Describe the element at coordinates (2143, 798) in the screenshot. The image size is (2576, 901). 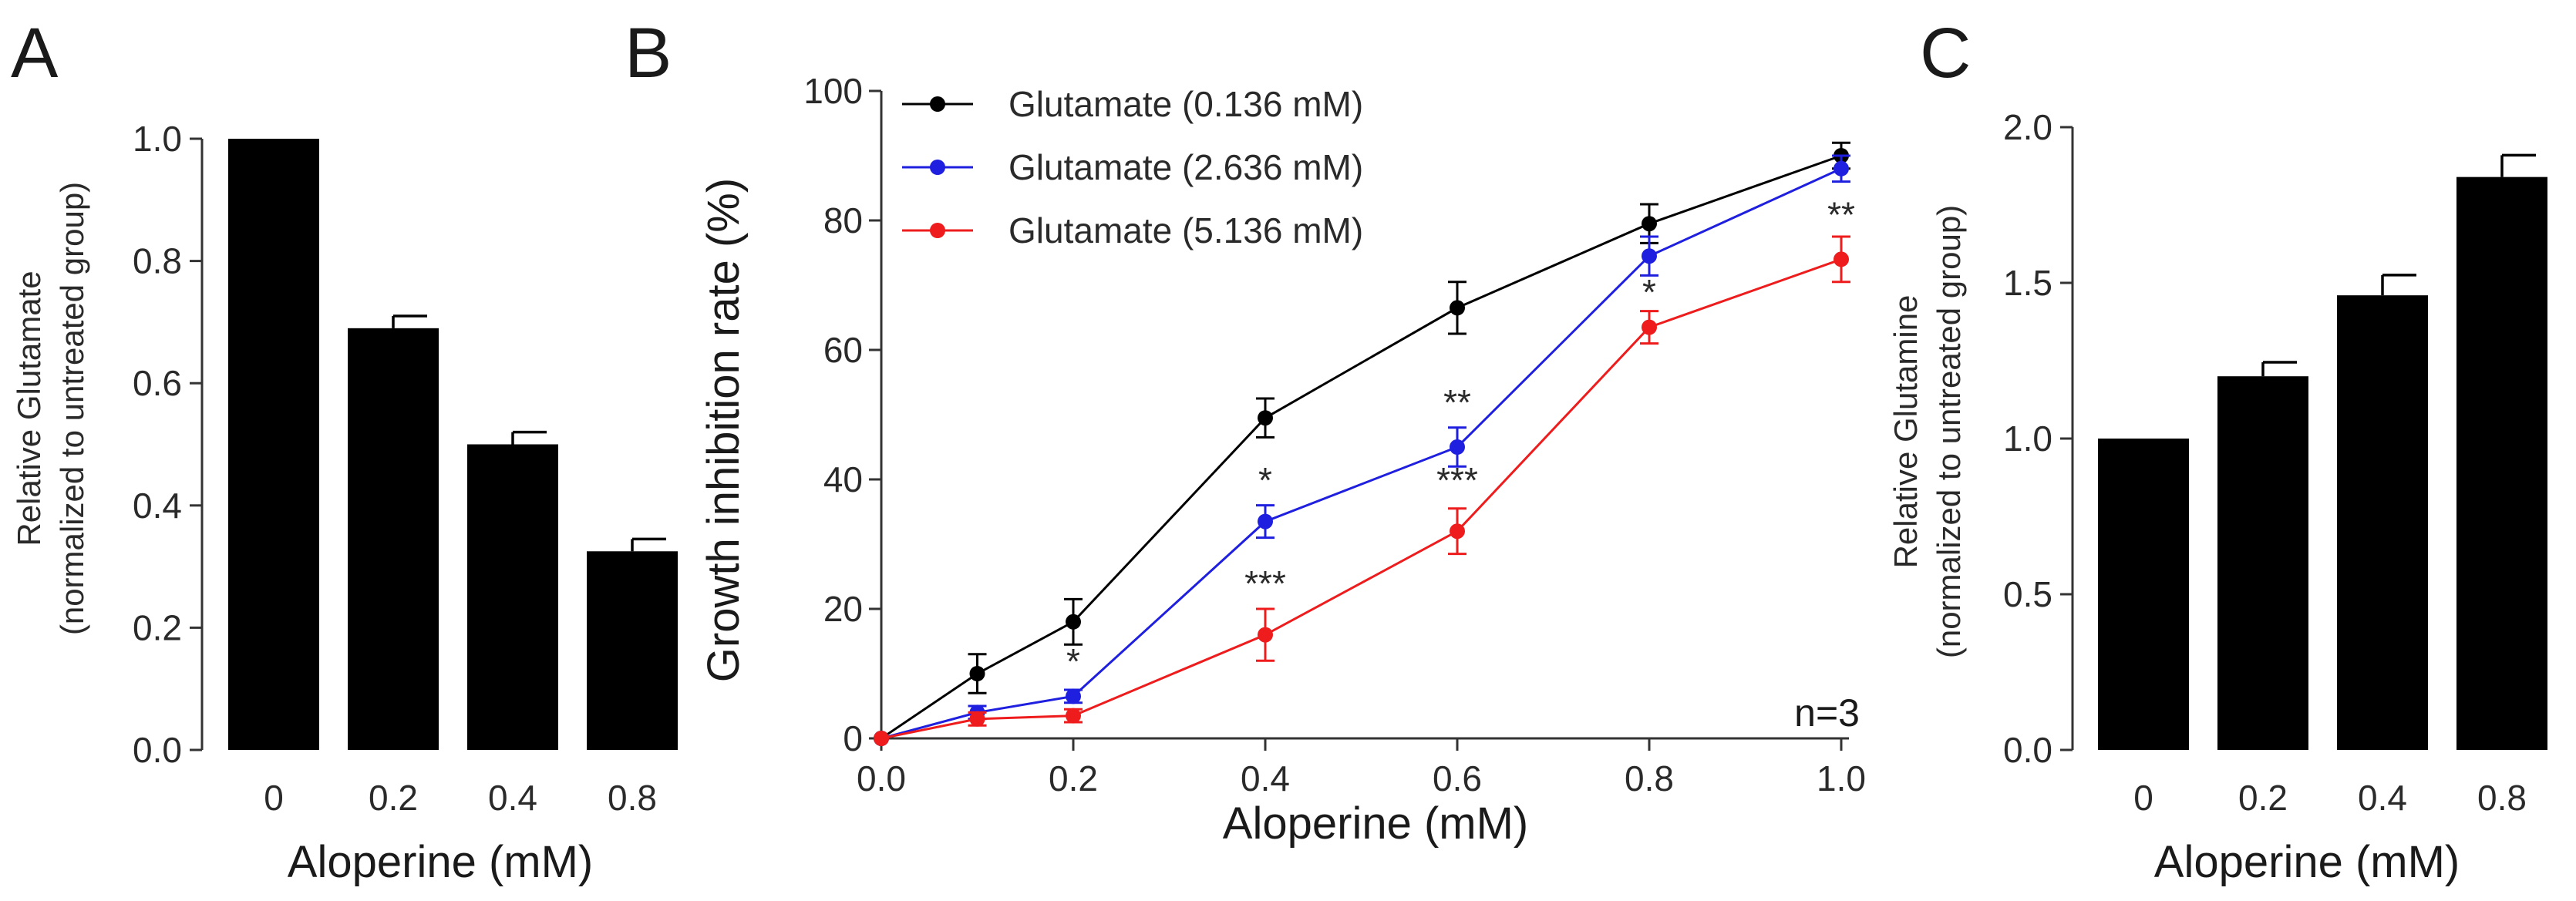
I see `c-x-tick-label: 0` at that location.